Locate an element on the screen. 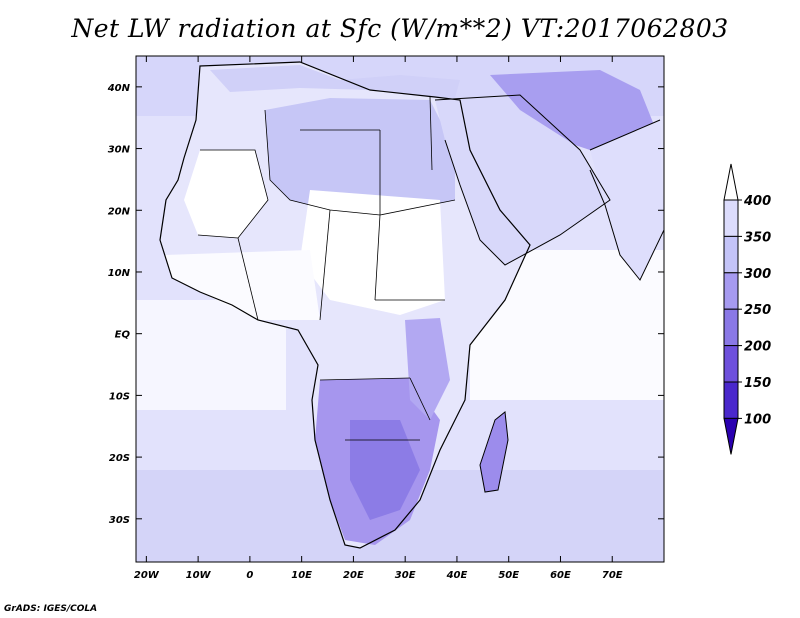  lat-tick-label: EQ is located at coordinates (123, 335).